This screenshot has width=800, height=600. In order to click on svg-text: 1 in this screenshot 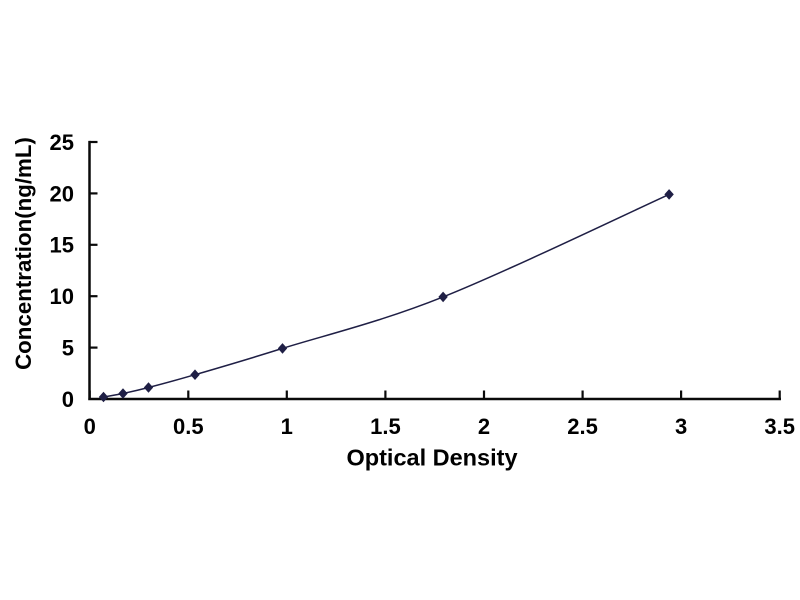, I will do `click(287, 426)`.